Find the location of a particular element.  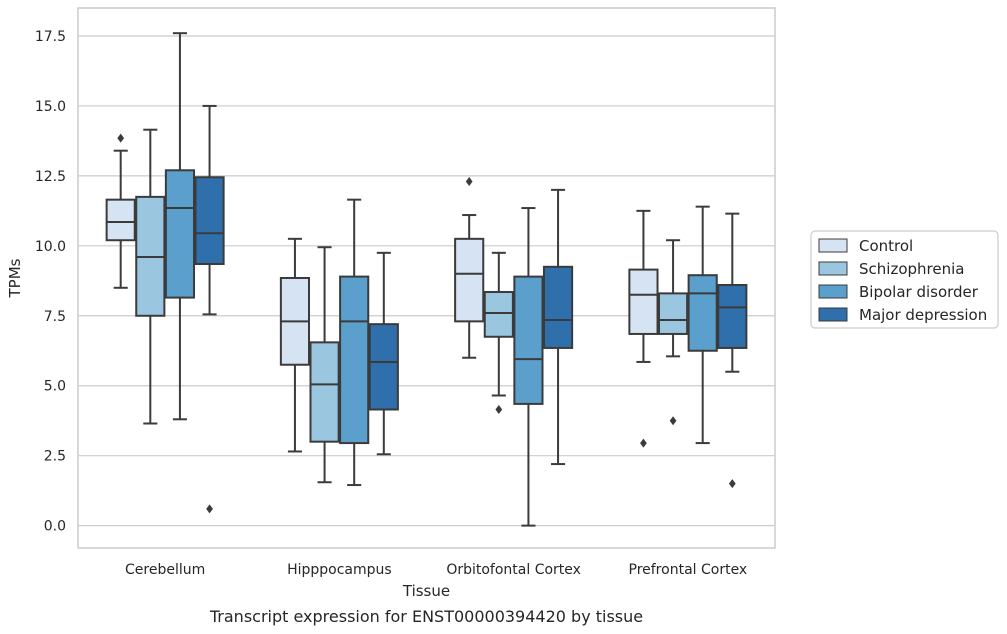

x-tick-label: Hipppocampus is located at coordinates (339, 570).